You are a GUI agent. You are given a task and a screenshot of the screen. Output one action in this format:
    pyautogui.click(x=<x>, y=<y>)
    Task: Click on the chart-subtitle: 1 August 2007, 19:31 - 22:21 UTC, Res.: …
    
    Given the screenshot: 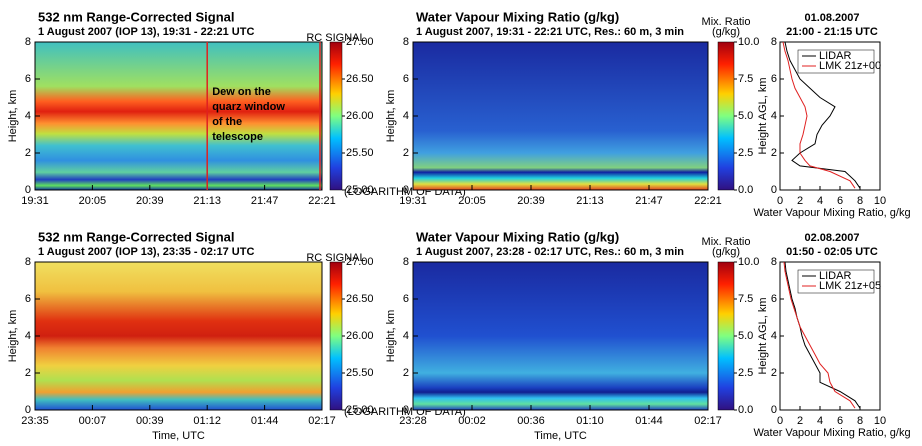 What is the action you would take?
    pyautogui.click(x=550, y=32)
    